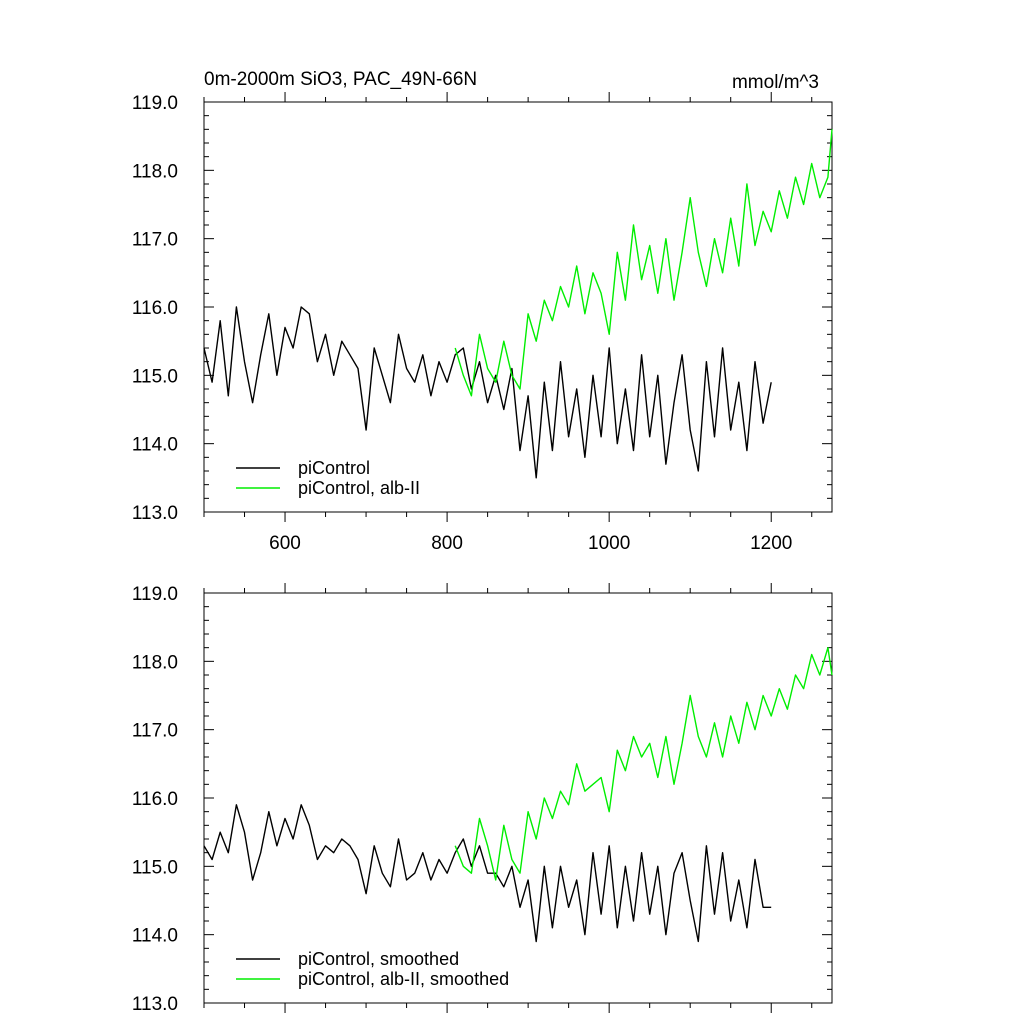 This screenshot has height=1024, width=1024. What do you see at coordinates (609, 543) in the screenshot?
I see `x-tick-label: 1000` at bounding box center [609, 543].